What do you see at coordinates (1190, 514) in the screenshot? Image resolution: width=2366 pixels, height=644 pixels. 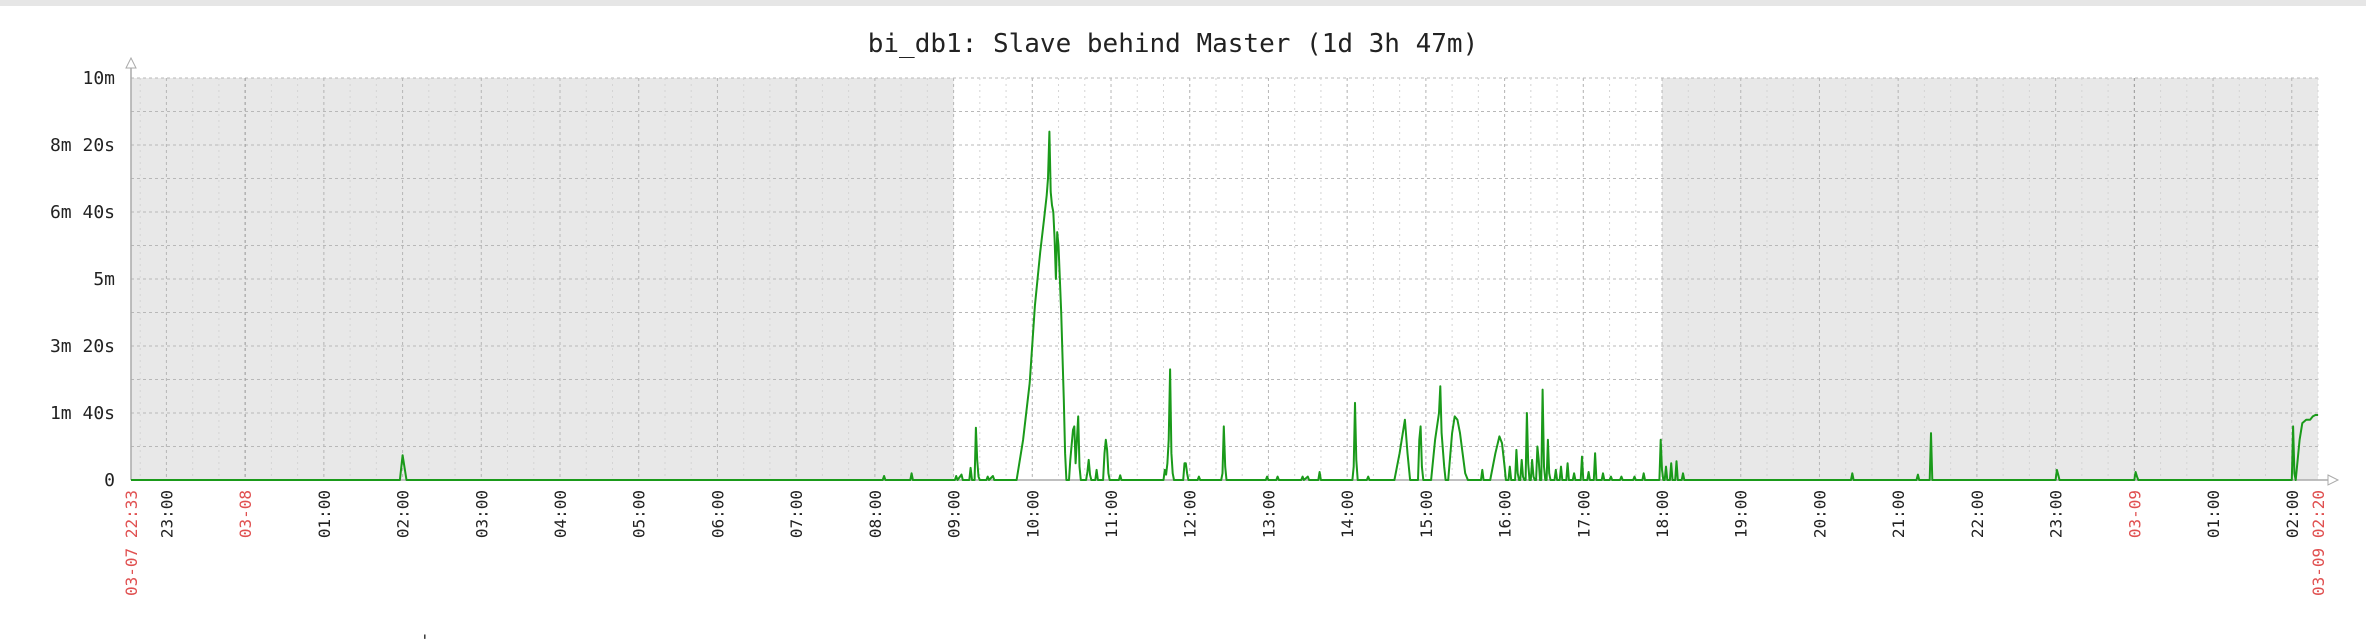 I see `x-tick-label: 12:00` at bounding box center [1190, 514].